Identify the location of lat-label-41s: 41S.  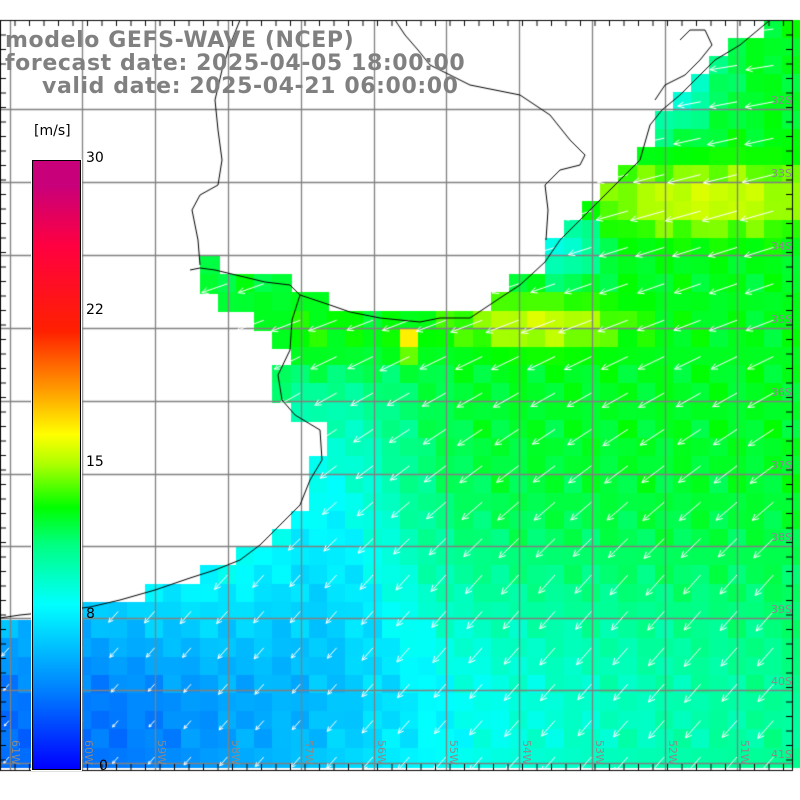
(781, 754).